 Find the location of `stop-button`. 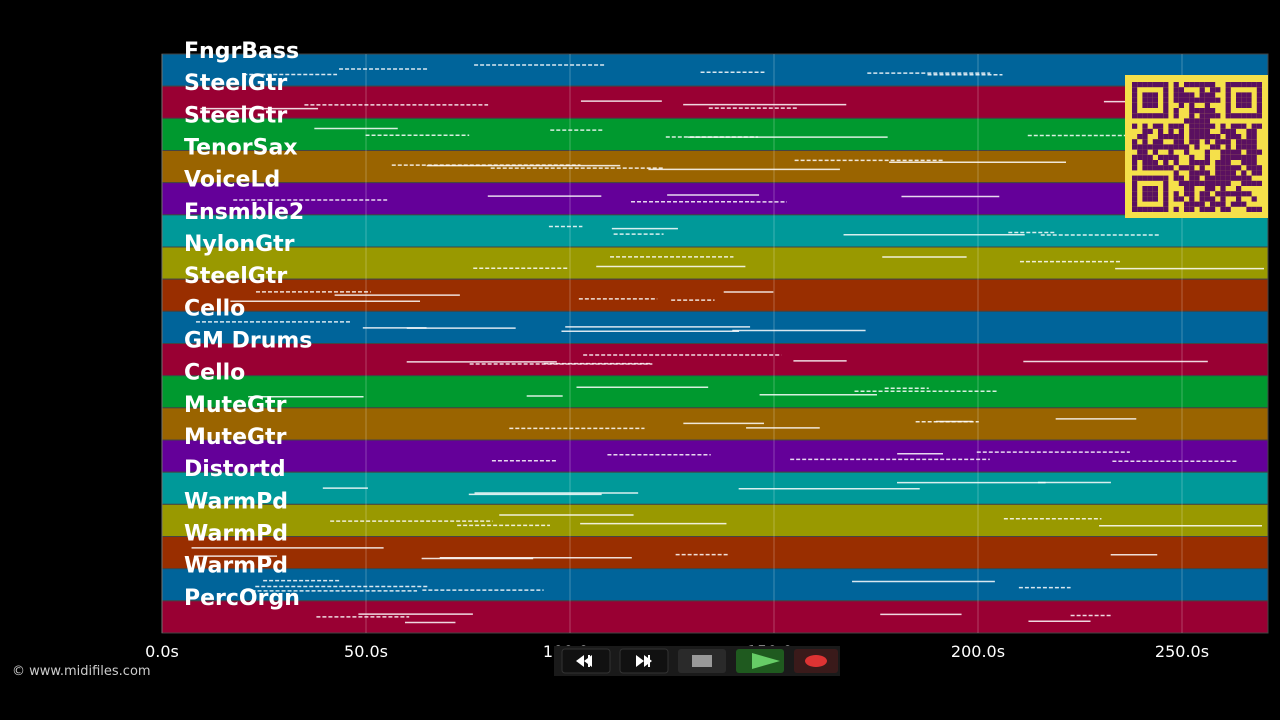

stop-button is located at coordinates (702, 661).